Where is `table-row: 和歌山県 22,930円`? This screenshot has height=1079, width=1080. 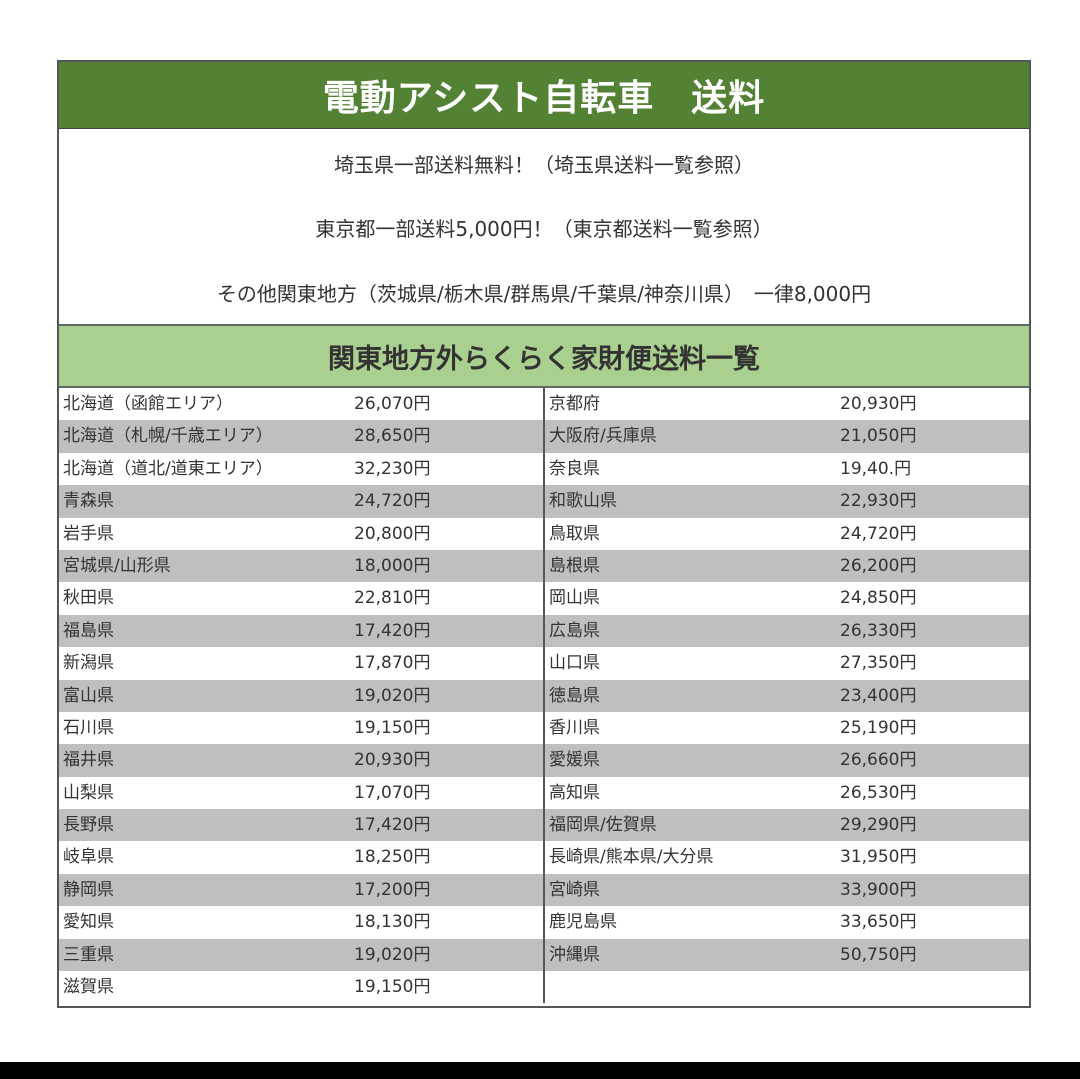
table-row: 和歌山県 22,930円 is located at coordinates (787, 501).